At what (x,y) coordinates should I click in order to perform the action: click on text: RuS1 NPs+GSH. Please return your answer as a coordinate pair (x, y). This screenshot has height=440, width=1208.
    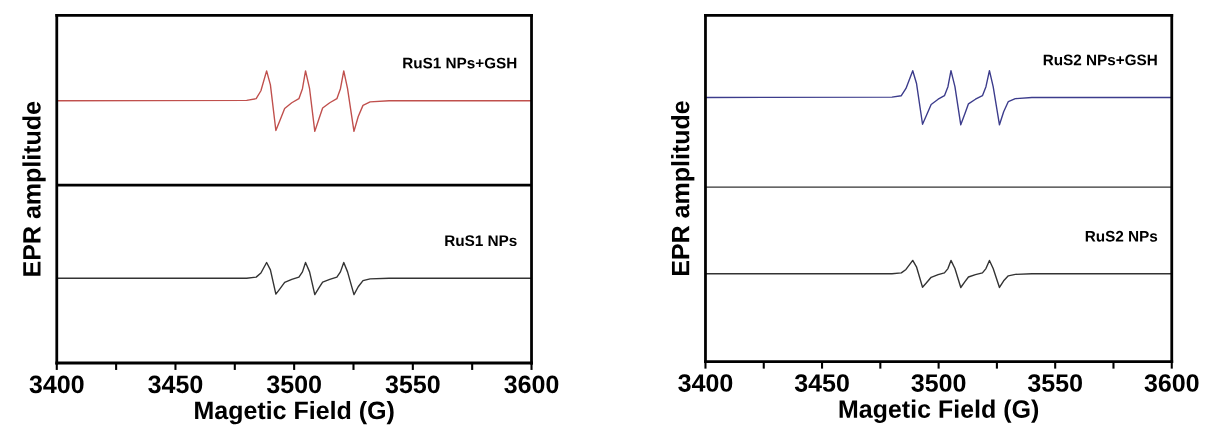
    Looking at the image, I should click on (460, 63).